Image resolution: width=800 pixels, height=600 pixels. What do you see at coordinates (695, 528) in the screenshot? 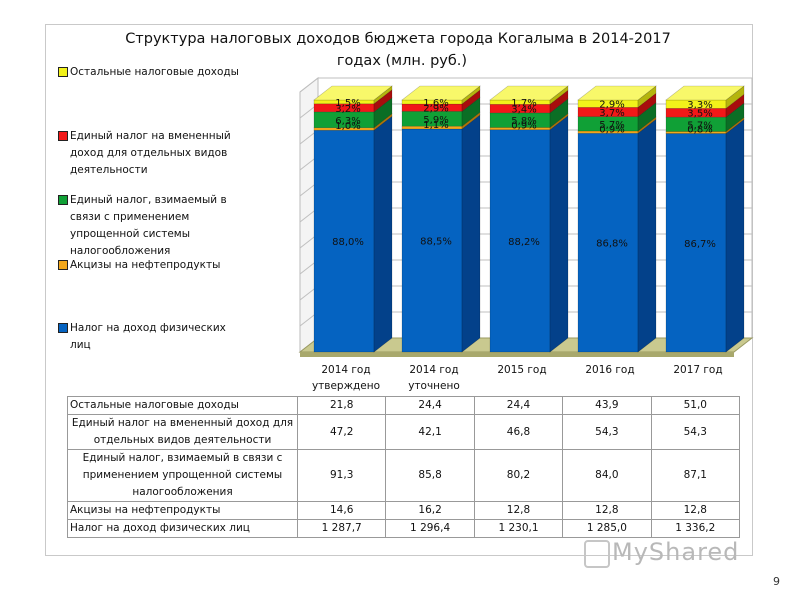
I see `table-cell: 1 336,2` at bounding box center [695, 528].